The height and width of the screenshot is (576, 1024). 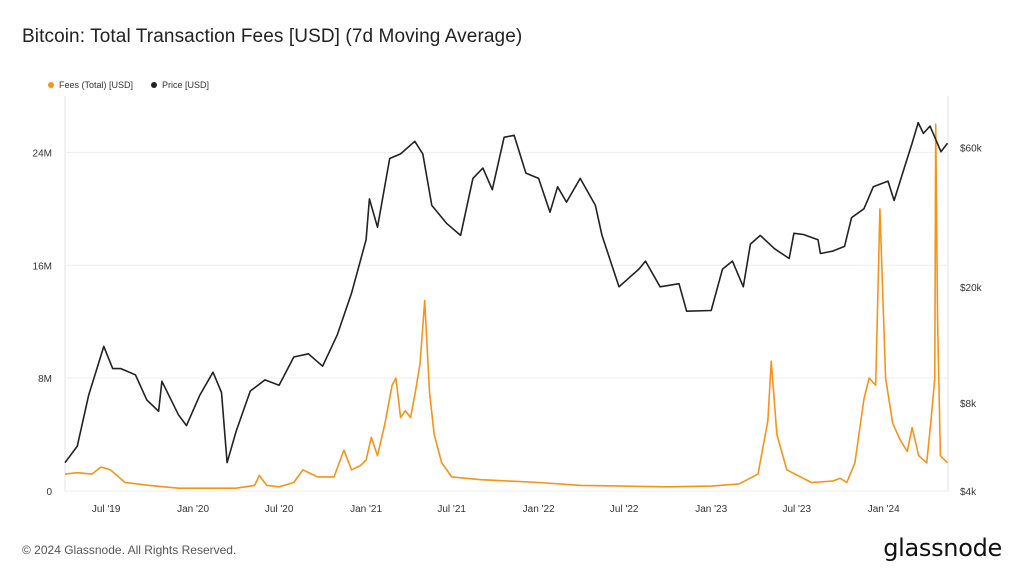 I want to click on legend: Fees (Total) [USD] Price [USD], so click(x=128, y=85).